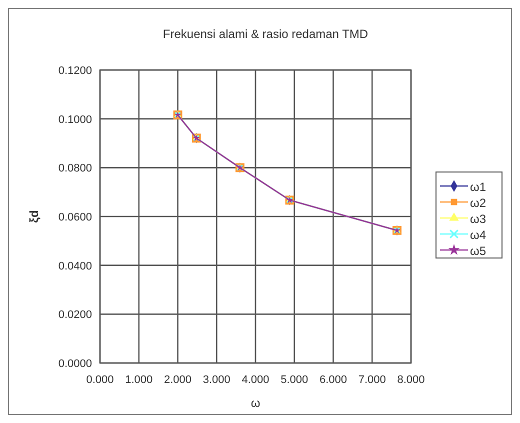  Describe the element at coordinates (216, 380) in the screenshot. I see `x-tick-label: 3.000` at that location.